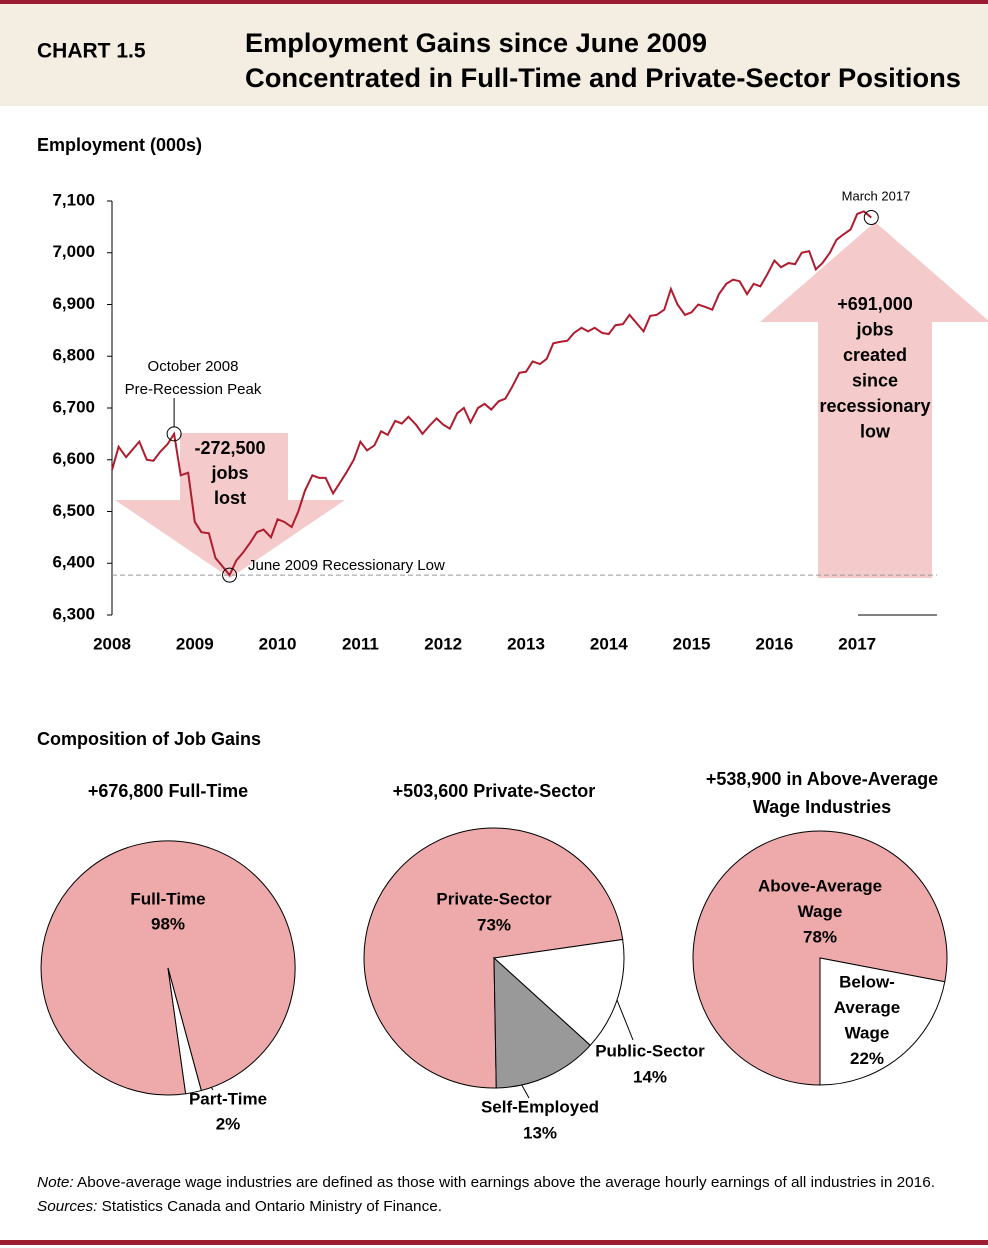  Describe the element at coordinates (91, 51) in the screenshot. I see `chart-label: CHART 1.5` at that location.